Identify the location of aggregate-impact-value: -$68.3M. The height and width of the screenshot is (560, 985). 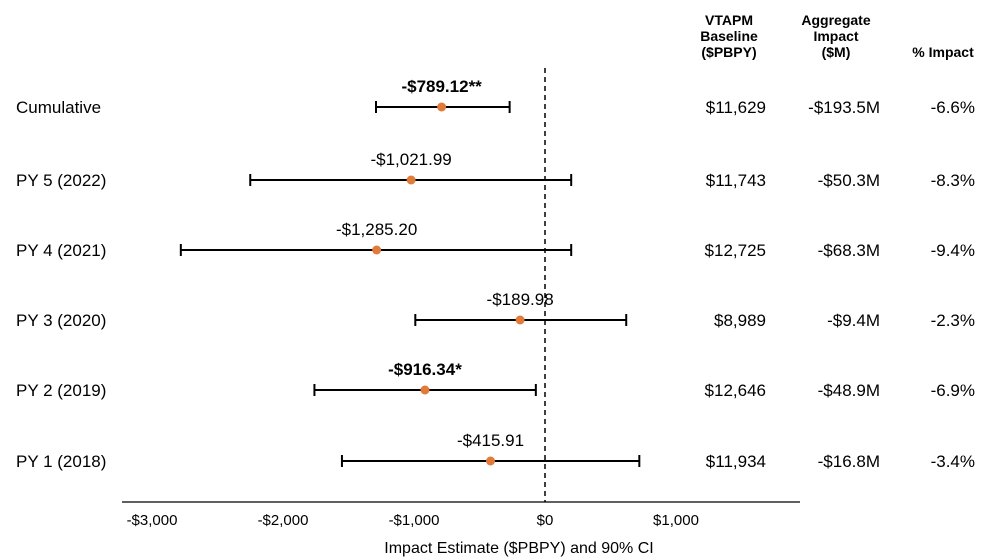
(849, 250).